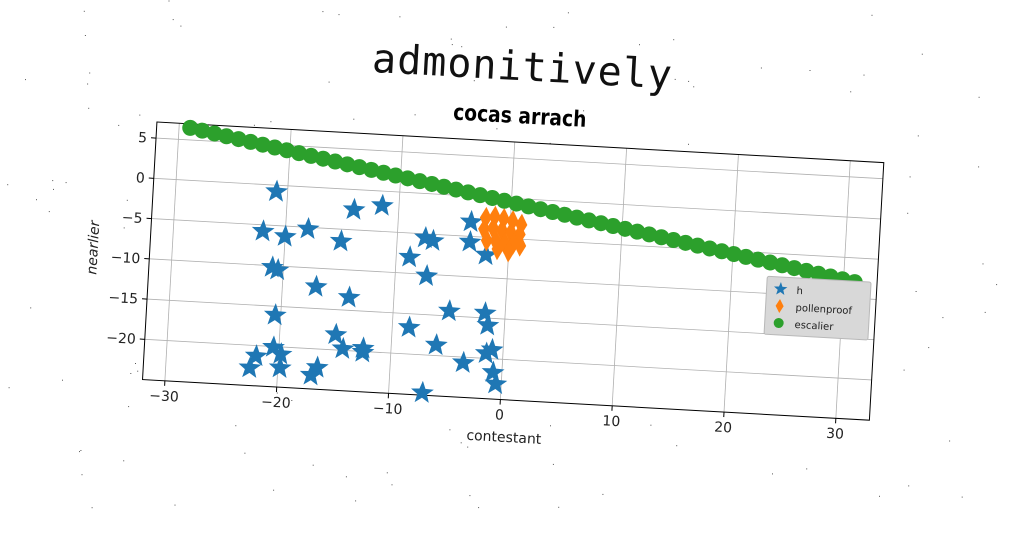 The height and width of the screenshot is (540, 1024). Describe the element at coordinates (276, 403) in the screenshot. I see `x-tick-label: −20` at that location.